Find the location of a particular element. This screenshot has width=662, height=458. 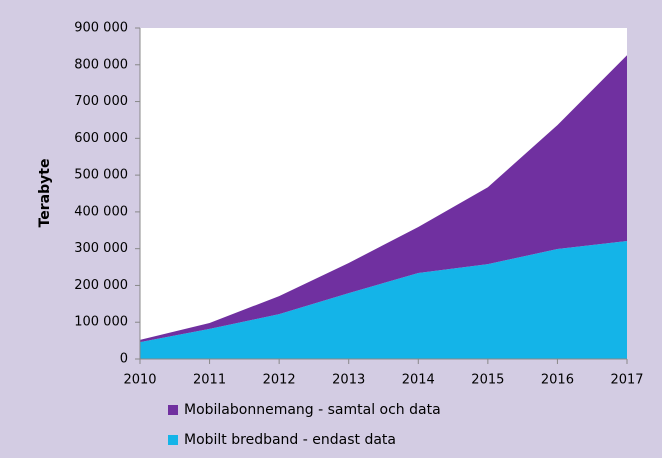

x-tick-label: 2011 is located at coordinates (209, 380).